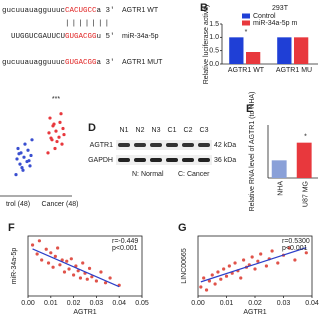 This screenshot has height=320, width=320. I want to click on blot-legend: C: Cancer, so click(194, 174).